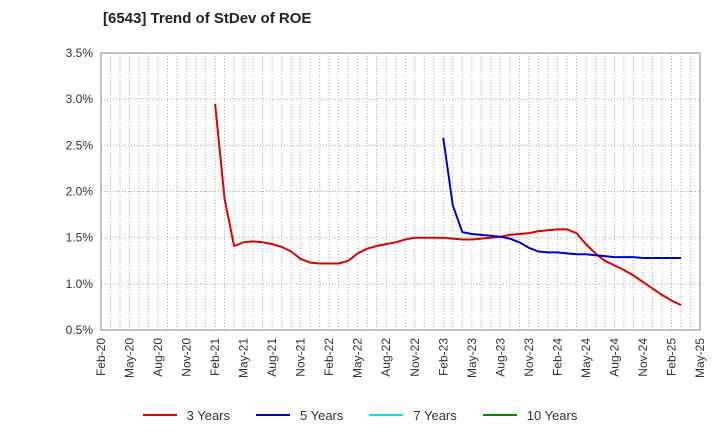 The height and width of the screenshot is (440, 720). Describe the element at coordinates (329, 357) in the screenshot. I see `x-tick-label: Feb-22` at that location.